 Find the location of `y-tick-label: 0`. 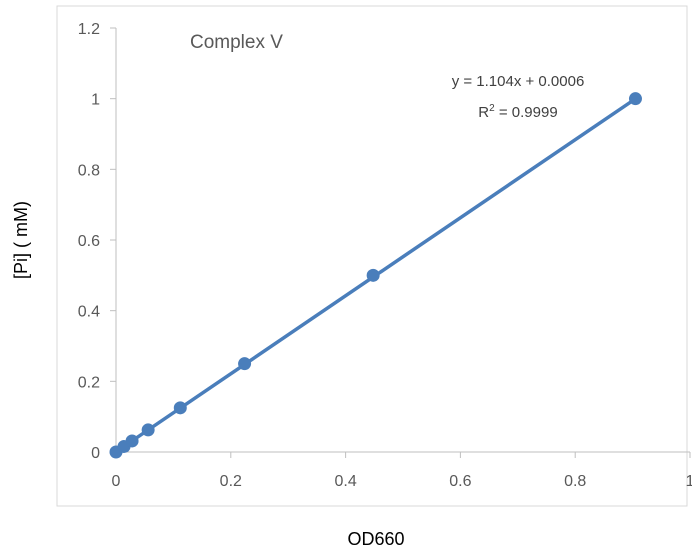

y-tick-label: 0 is located at coordinates (95, 453).